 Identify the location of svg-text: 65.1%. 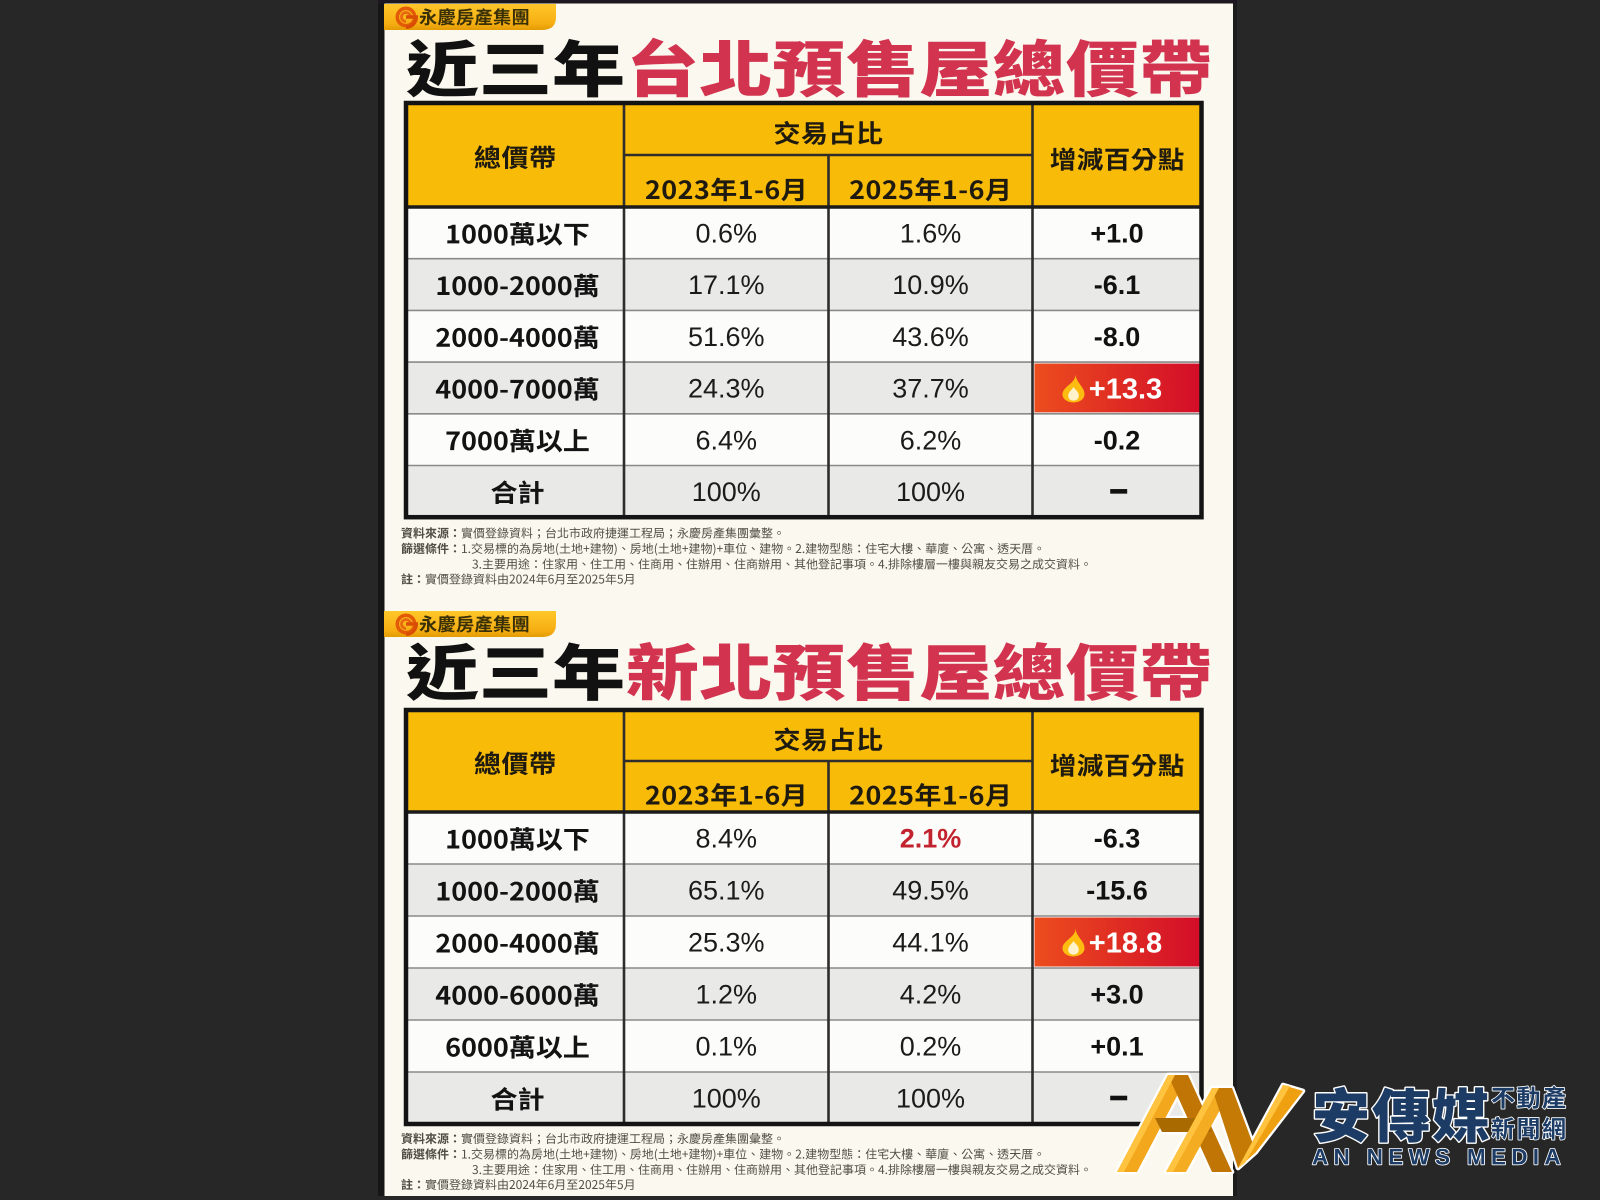
(726, 891).